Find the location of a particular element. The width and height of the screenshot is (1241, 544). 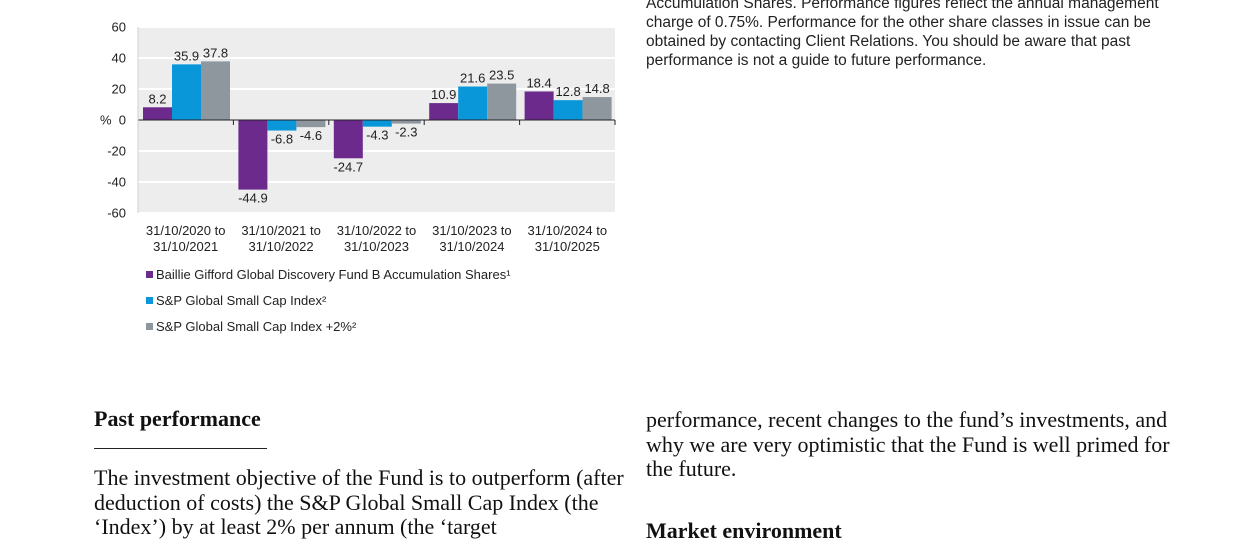

y-tick-label: -40 is located at coordinates (116, 182).